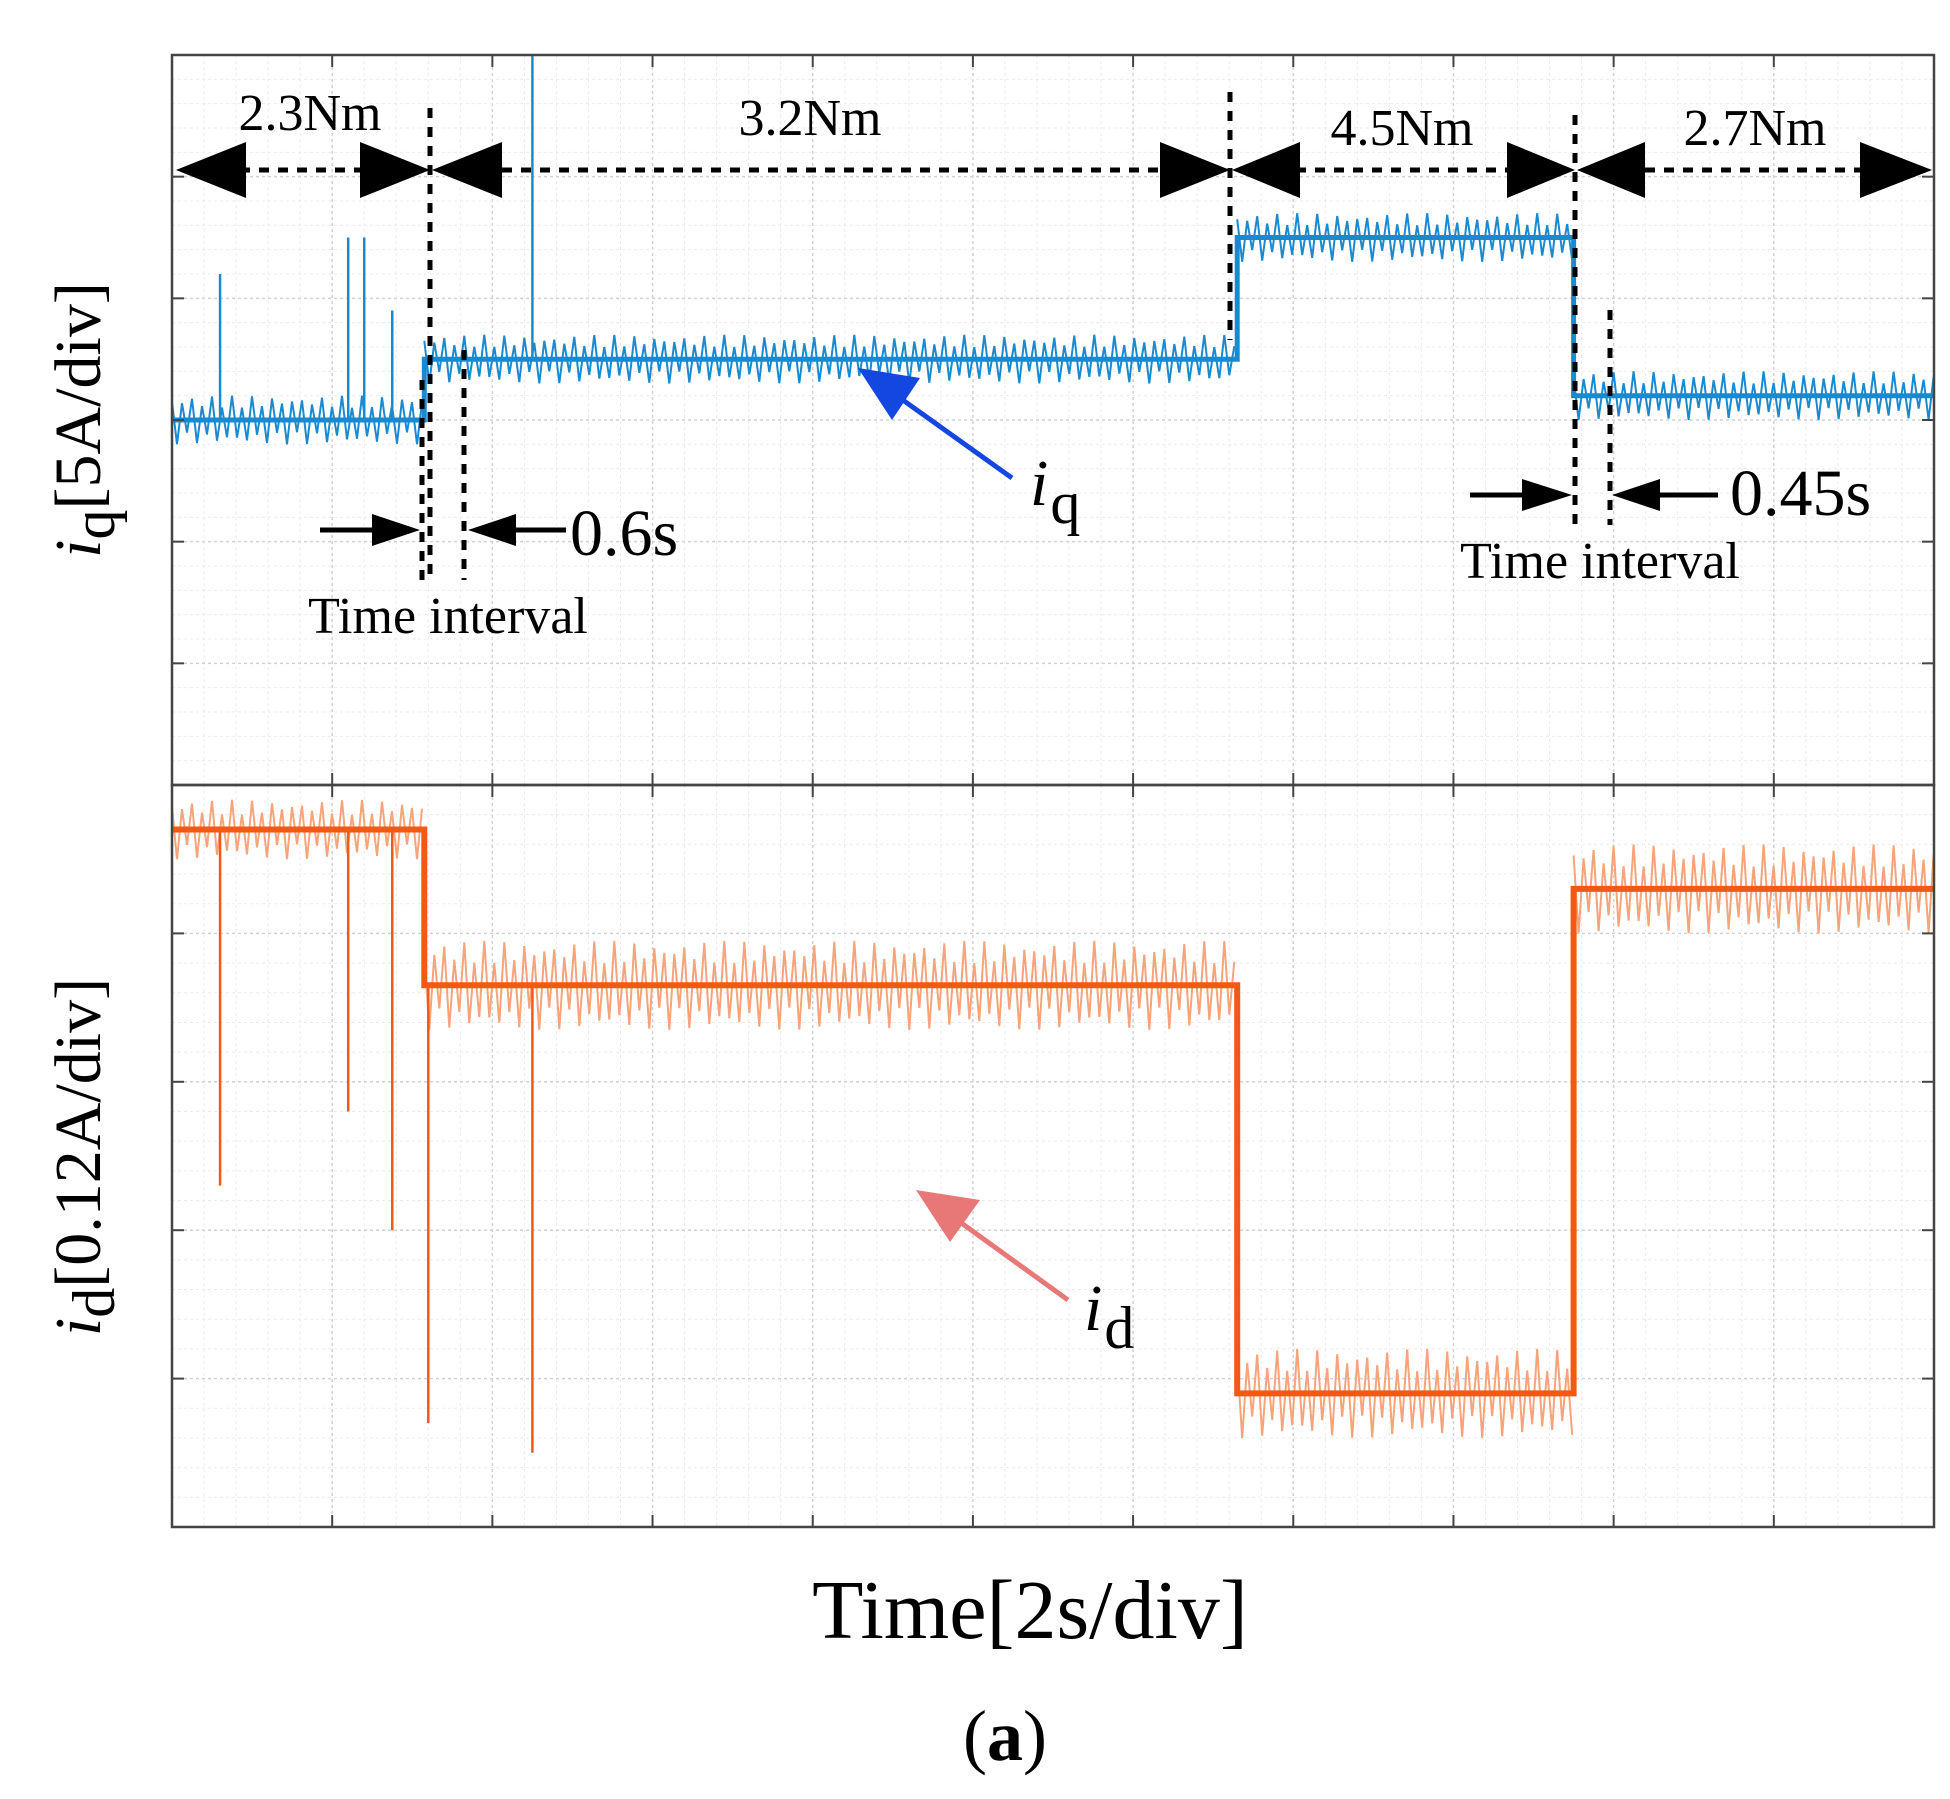 The width and height of the screenshot is (1950, 1799). I want to click on iq-pointer-arrow, so click(936, 424).